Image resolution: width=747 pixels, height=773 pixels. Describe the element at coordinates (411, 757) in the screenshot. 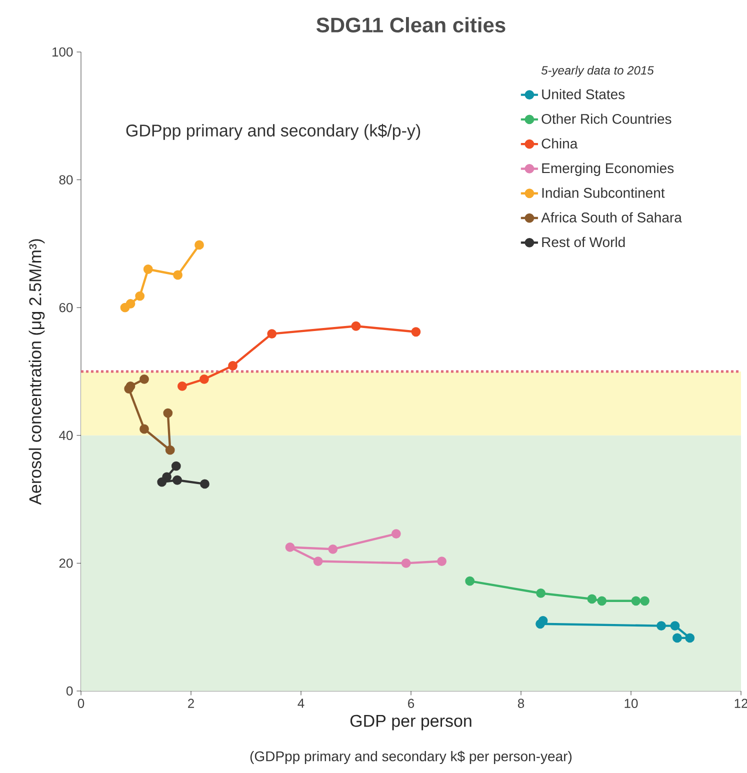

I see `text: (GDPpp primary and secondary k$ per person-year)` at that location.